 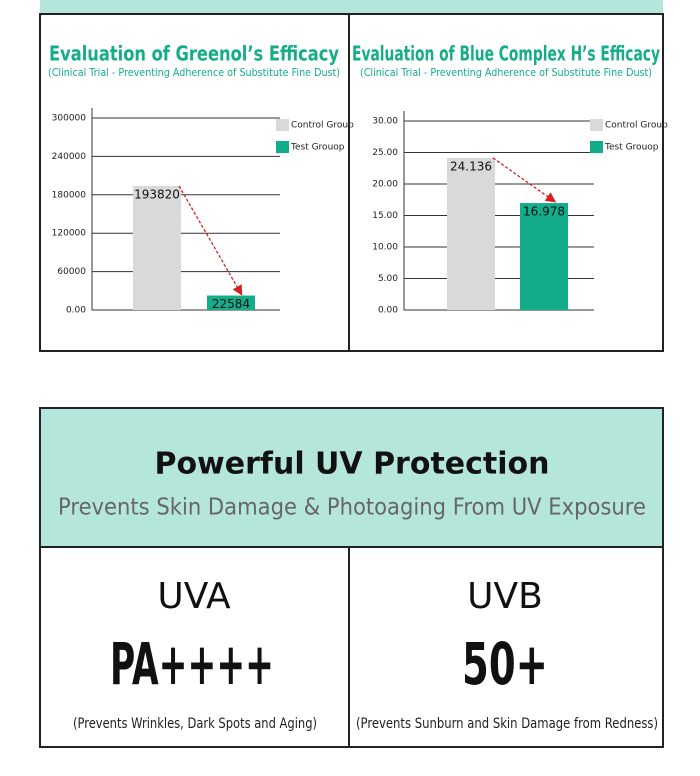 I want to click on y-tick-label: 240000, so click(x=69, y=157).